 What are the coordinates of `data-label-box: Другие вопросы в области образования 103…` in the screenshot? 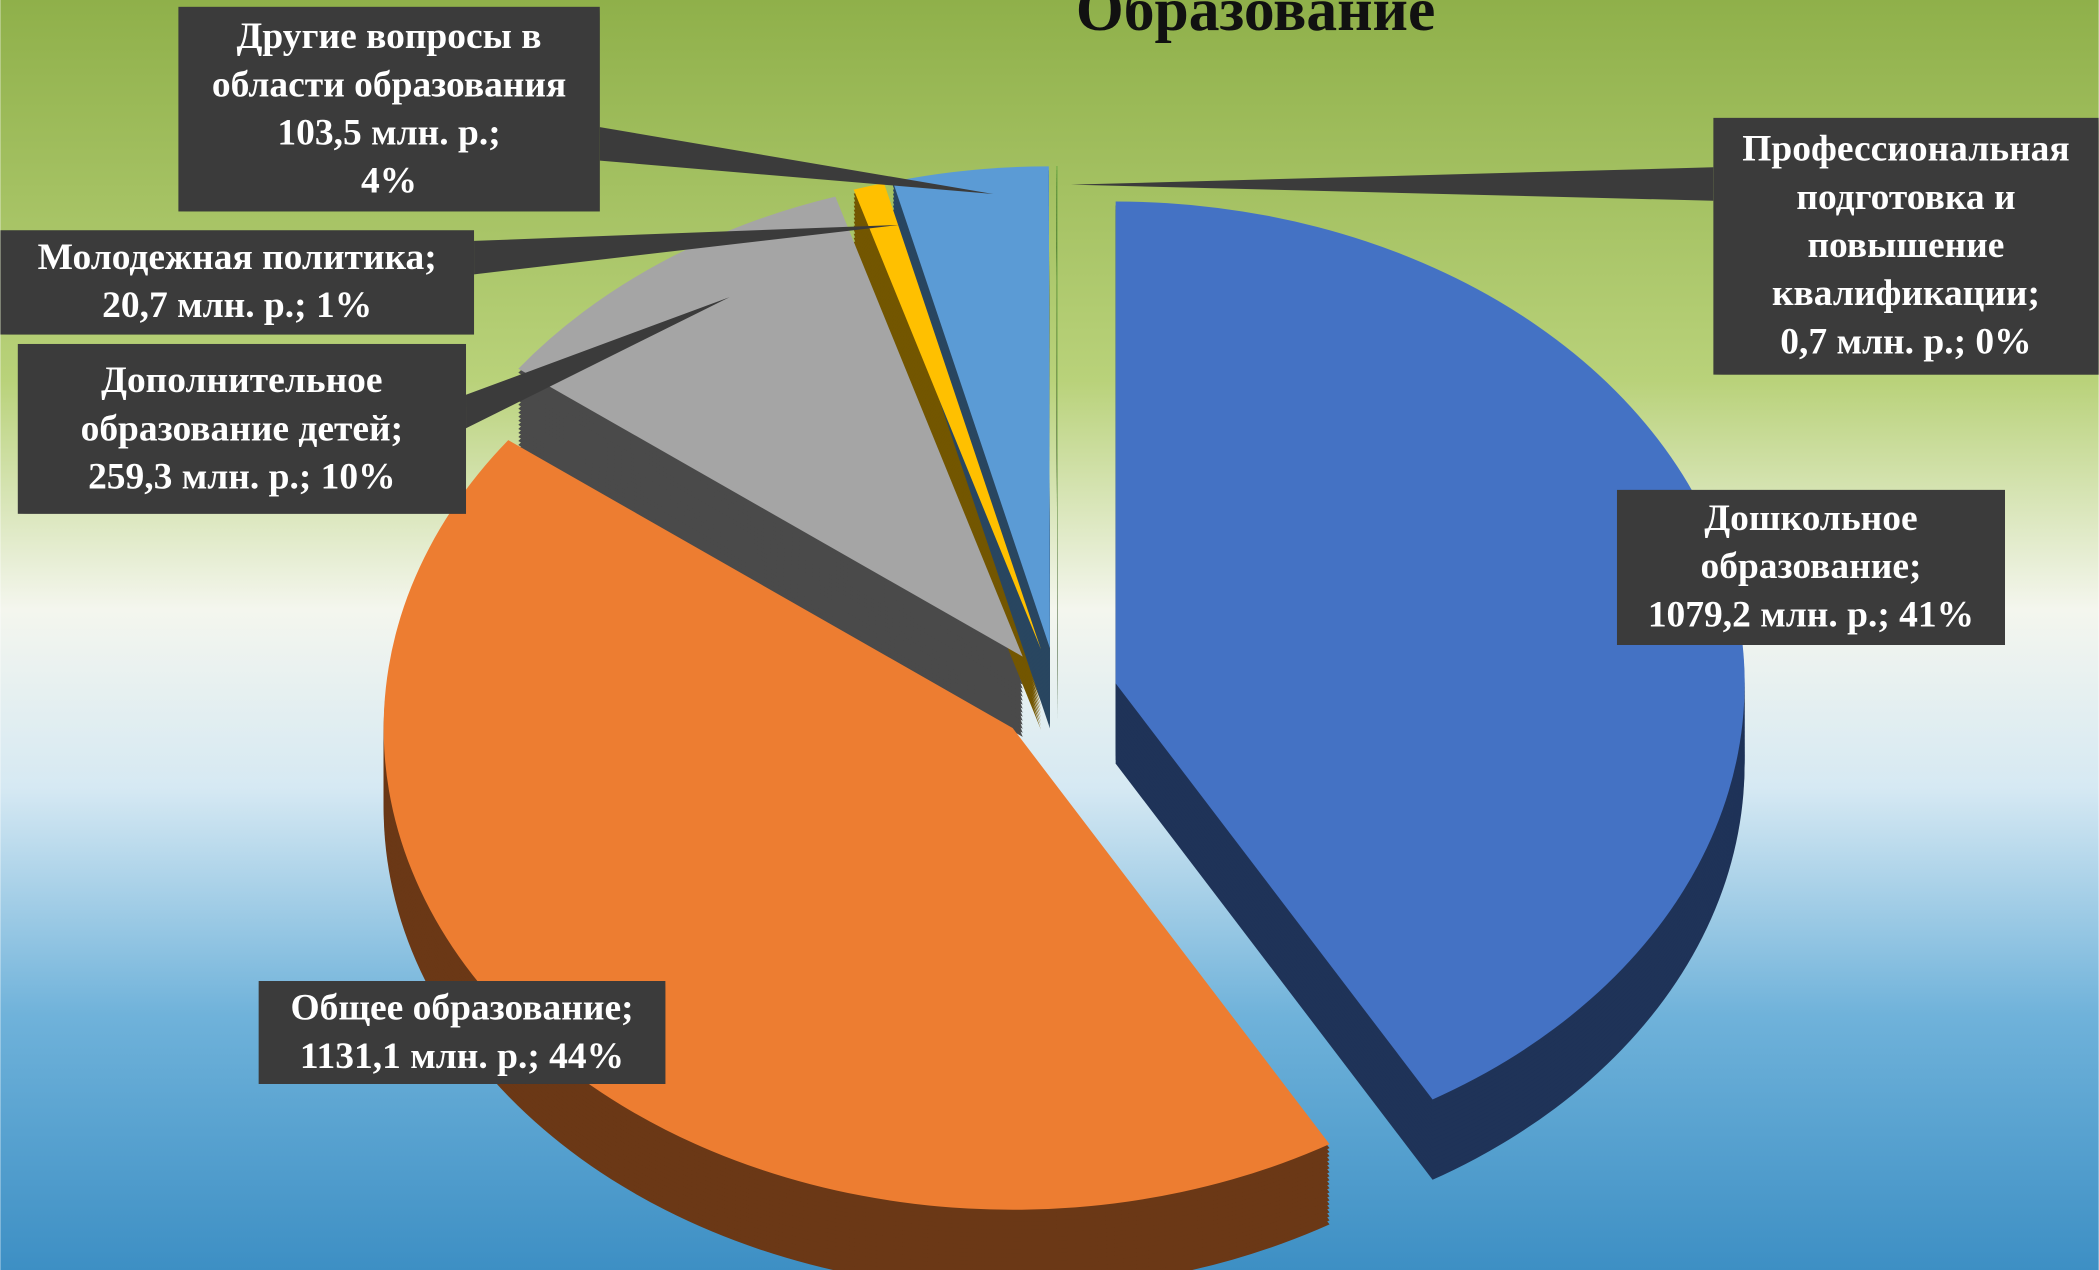 It's located at (389, 109).